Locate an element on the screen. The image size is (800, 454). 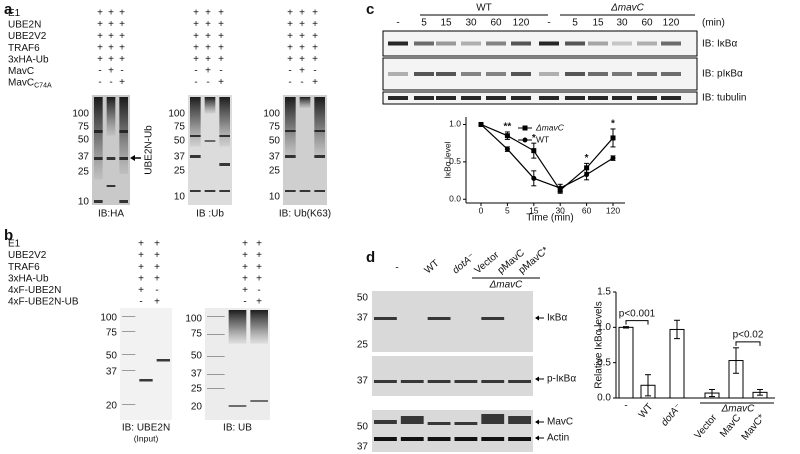
row-label-text: UBE2N is located at coordinates (24, 24).